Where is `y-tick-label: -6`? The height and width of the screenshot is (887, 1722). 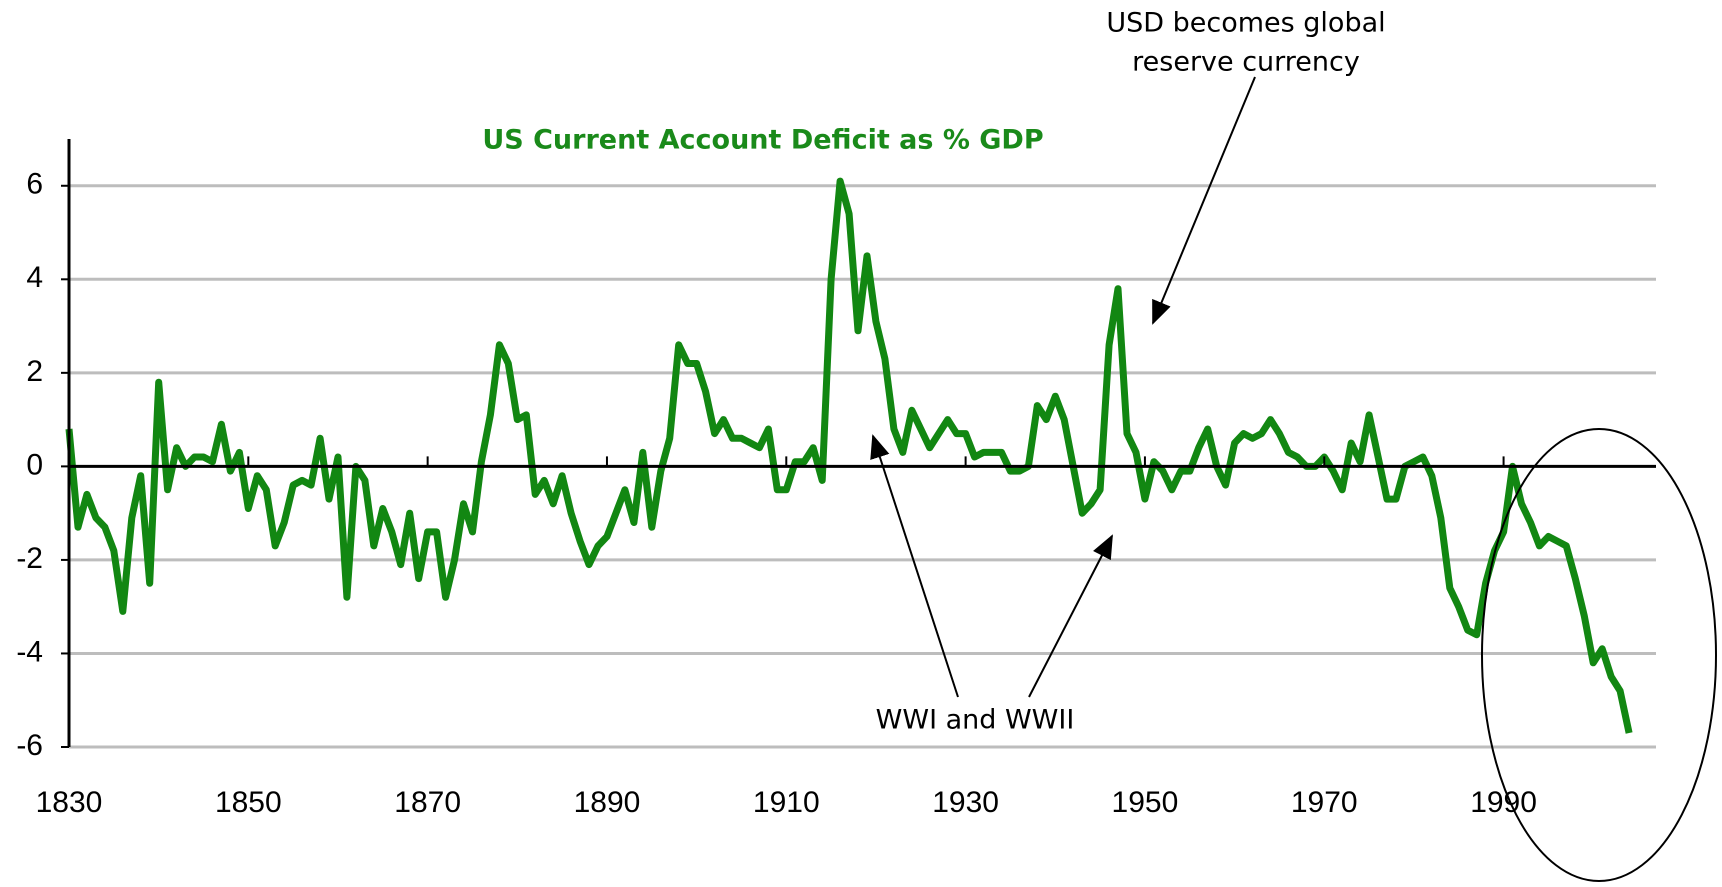
y-tick-label: -6 is located at coordinates (29, 745).